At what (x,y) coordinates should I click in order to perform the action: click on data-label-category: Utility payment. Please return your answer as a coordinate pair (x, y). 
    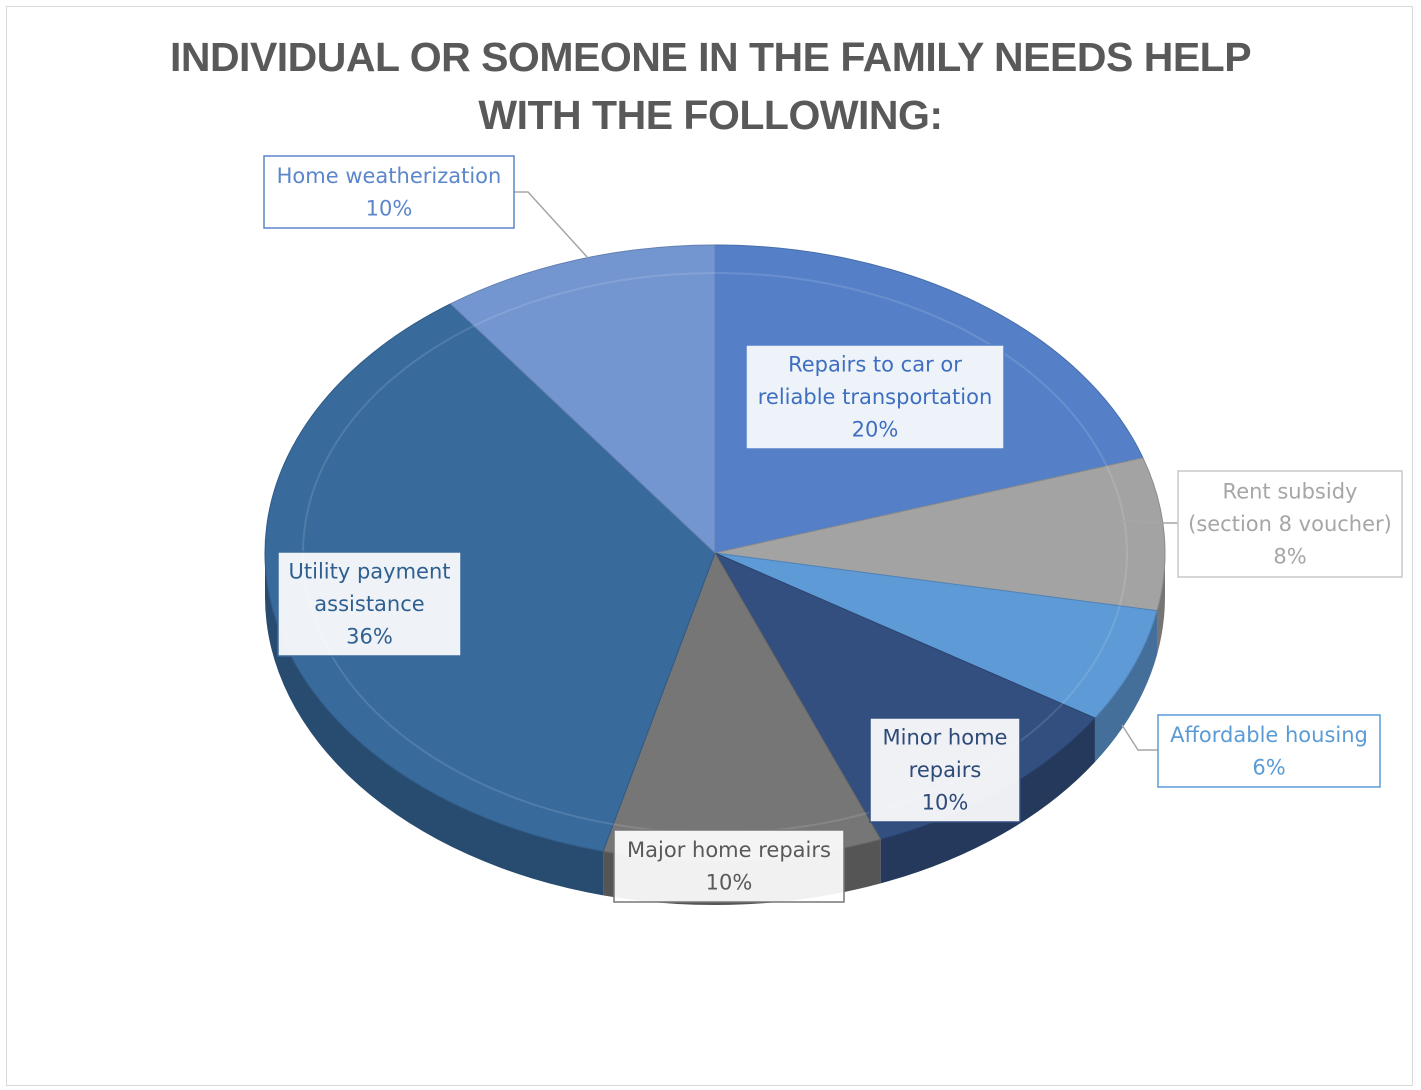
    Looking at the image, I should click on (370, 572).